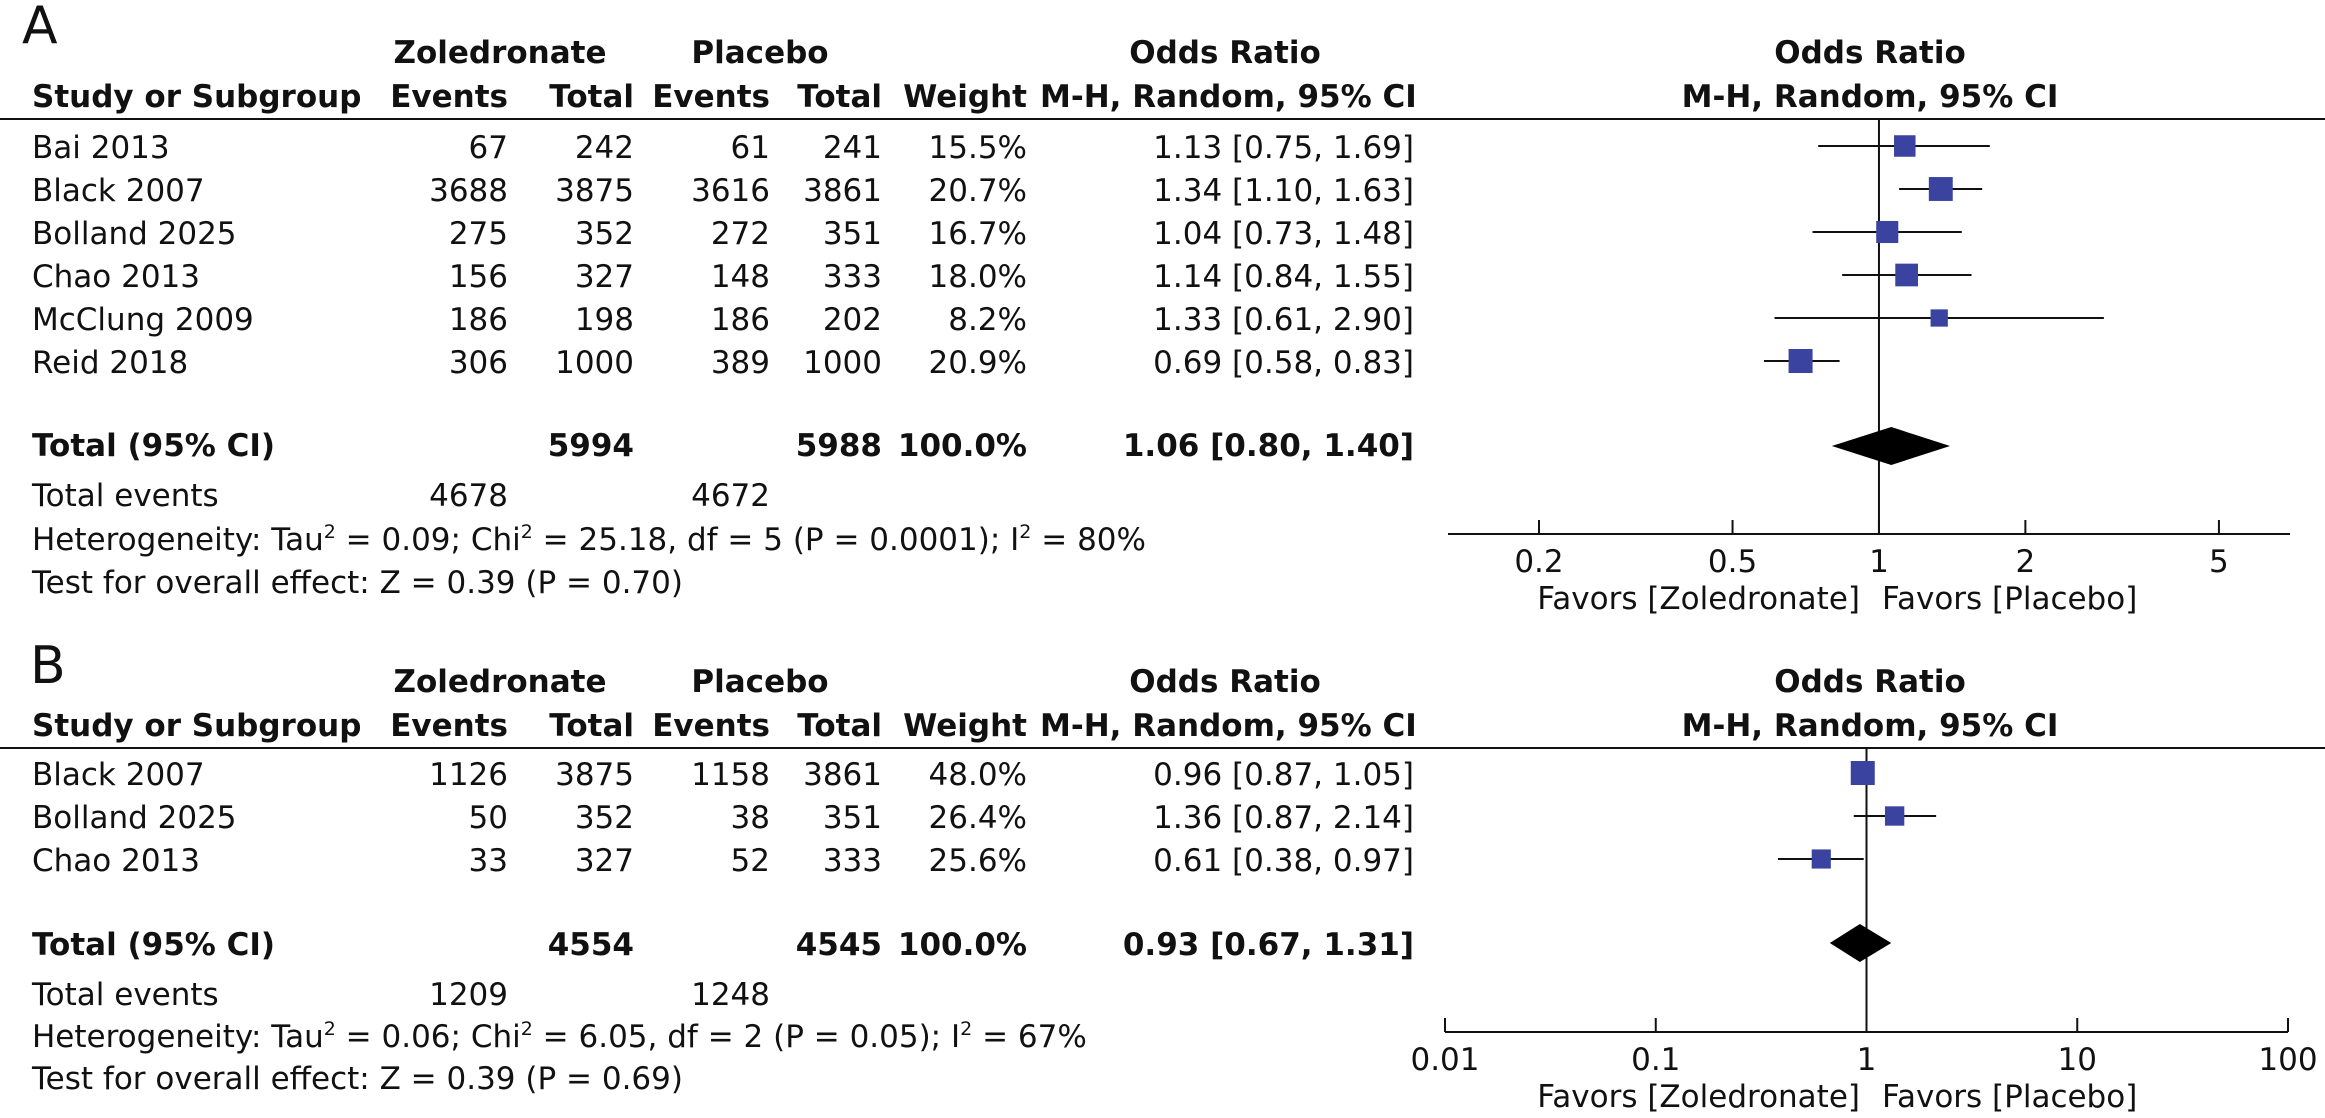  Describe the element at coordinates (750, 148) in the screenshot. I see `events-2: 61` at that location.